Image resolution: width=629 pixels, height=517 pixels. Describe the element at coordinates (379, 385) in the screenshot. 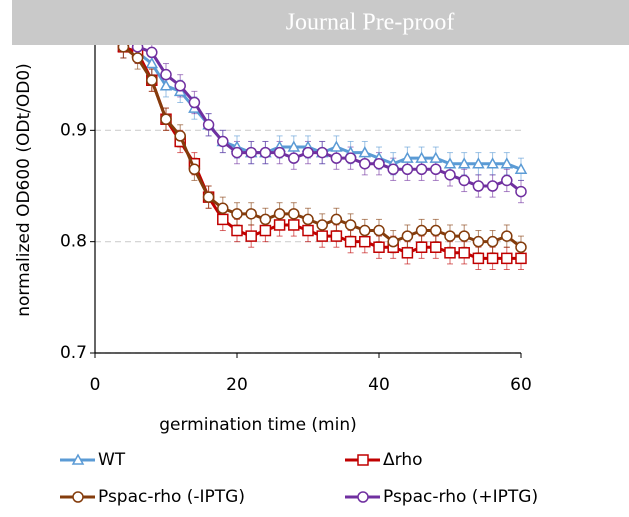

I see `x-tick-label: 40` at that location.